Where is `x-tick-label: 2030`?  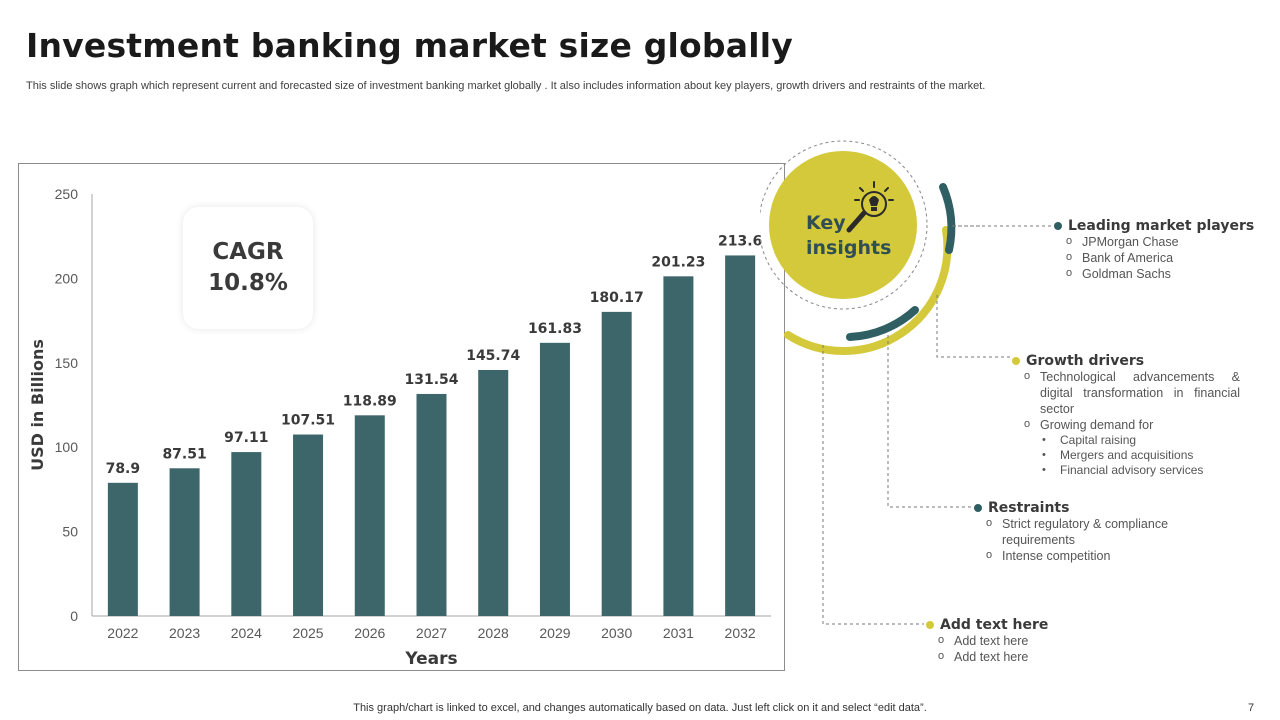
x-tick-label: 2030 is located at coordinates (616, 633).